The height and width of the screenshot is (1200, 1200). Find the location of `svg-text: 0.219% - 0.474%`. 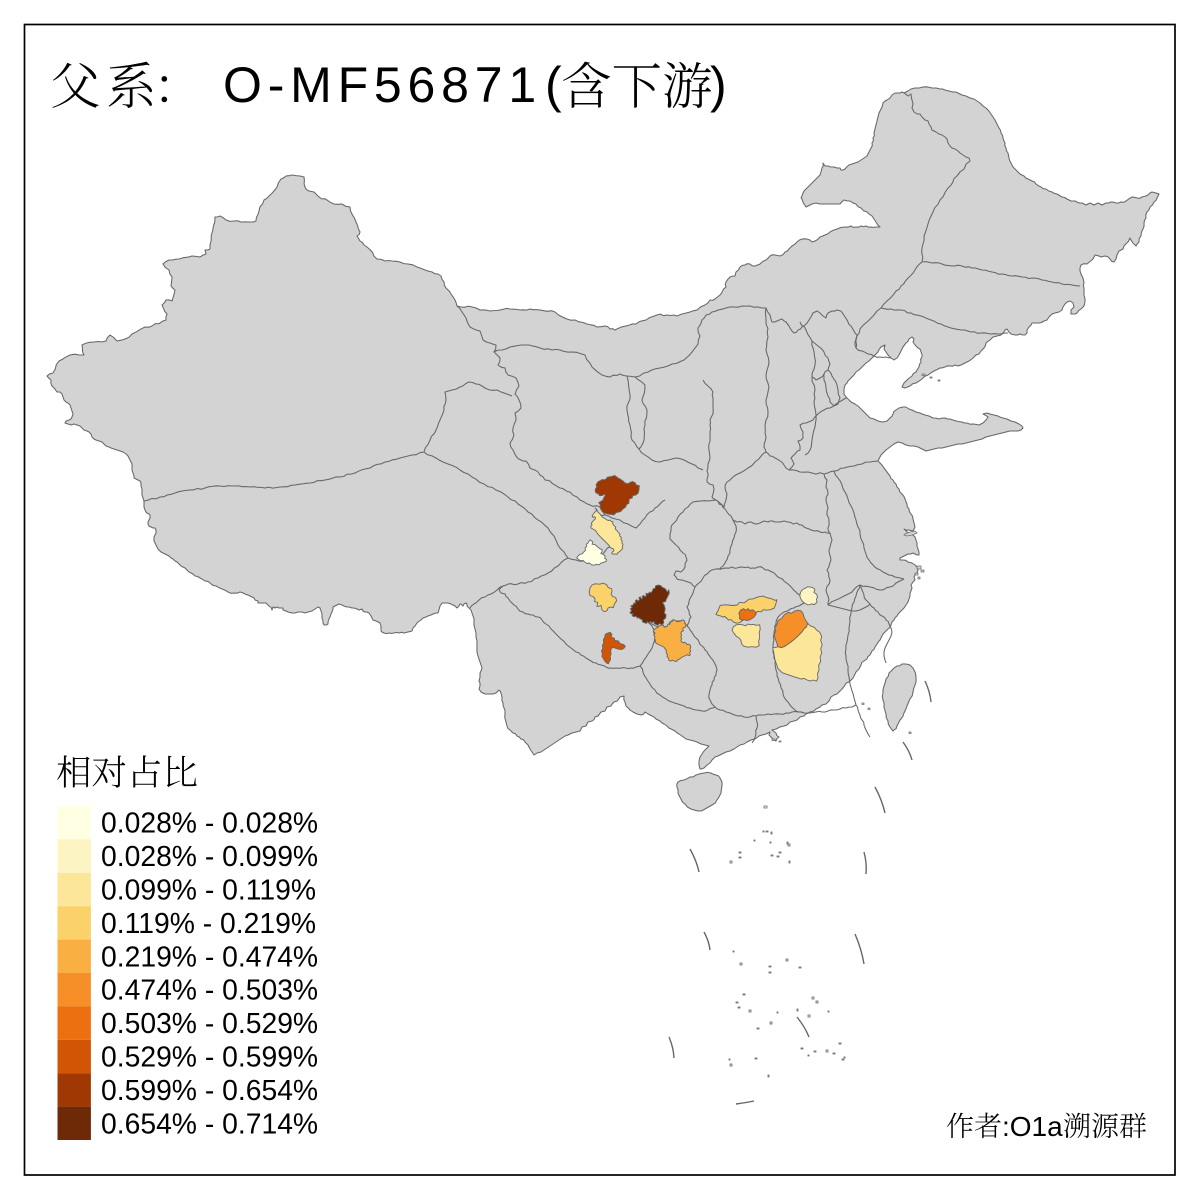

svg-text: 0.219% - 0.474% is located at coordinates (209, 956).